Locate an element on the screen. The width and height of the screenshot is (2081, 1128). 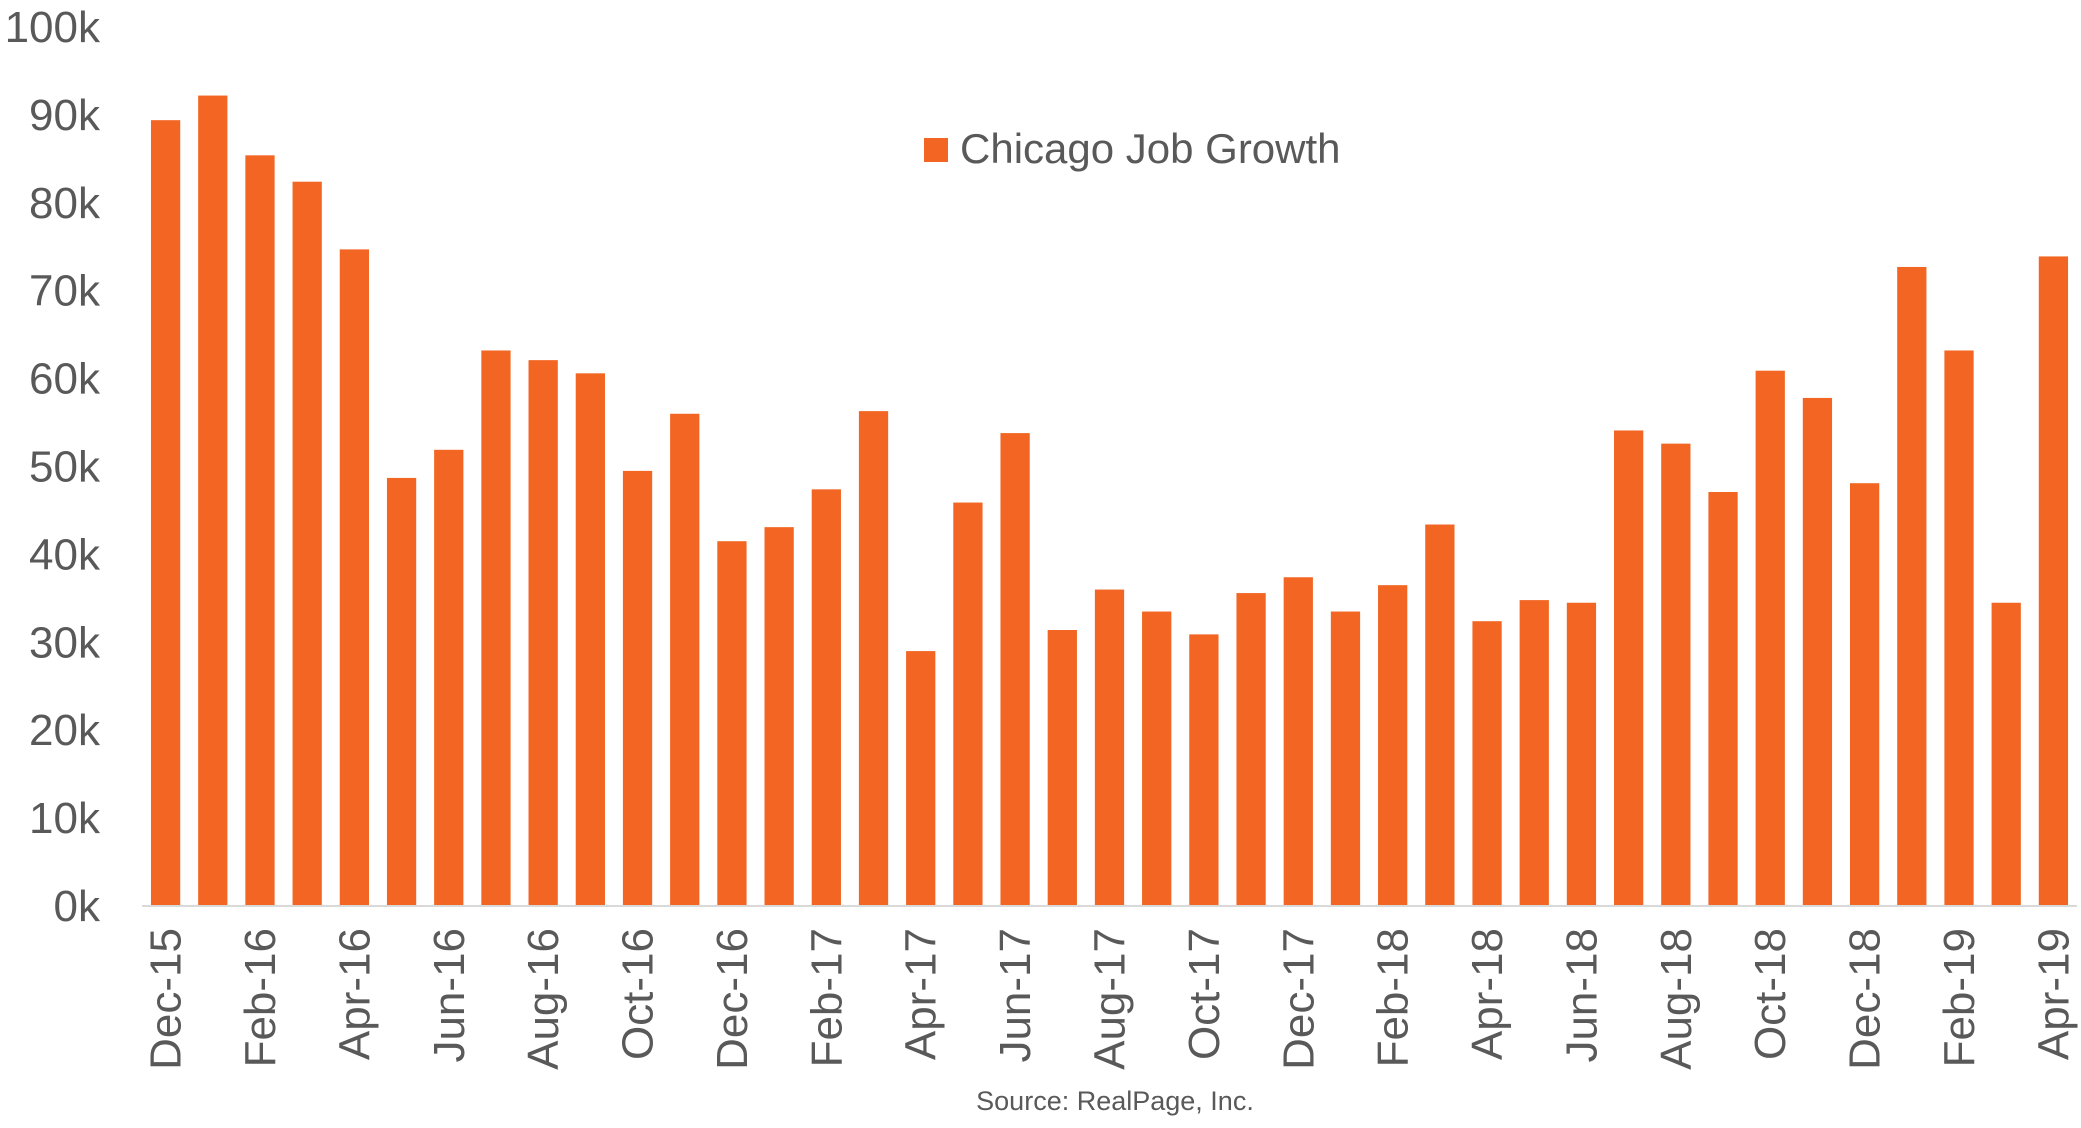
x-tick-label: Feb-17 is located at coordinates (826, 997).